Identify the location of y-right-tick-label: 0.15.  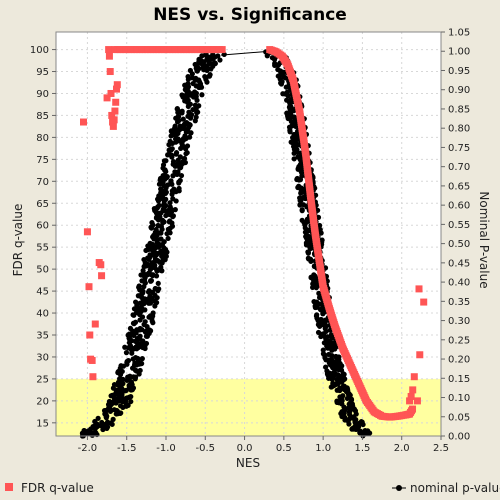
(459, 379).